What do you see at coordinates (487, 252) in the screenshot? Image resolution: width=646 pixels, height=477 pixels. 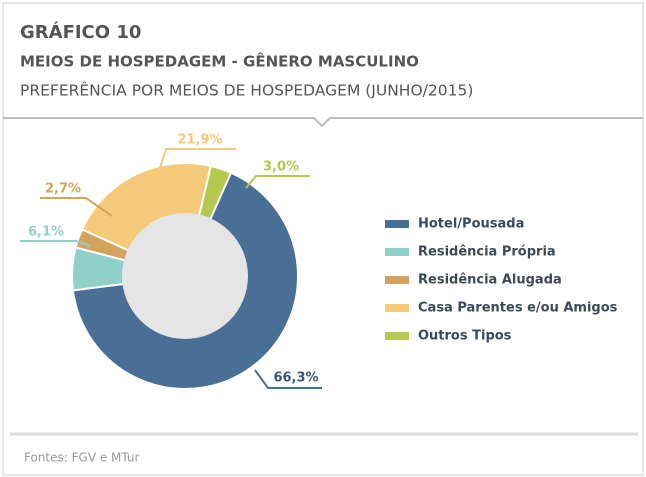 I see `legend-label: Residência Própria` at bounding box center [487, 252].